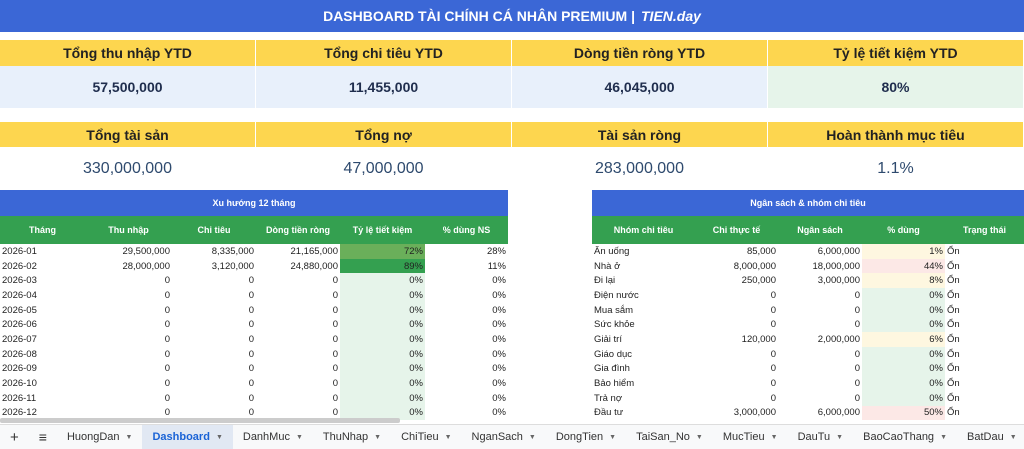 This screenshot has height=449, width=1024. I want to click on sheet-tab-thunhap: ThuNhap ▼, so click(352, 437).